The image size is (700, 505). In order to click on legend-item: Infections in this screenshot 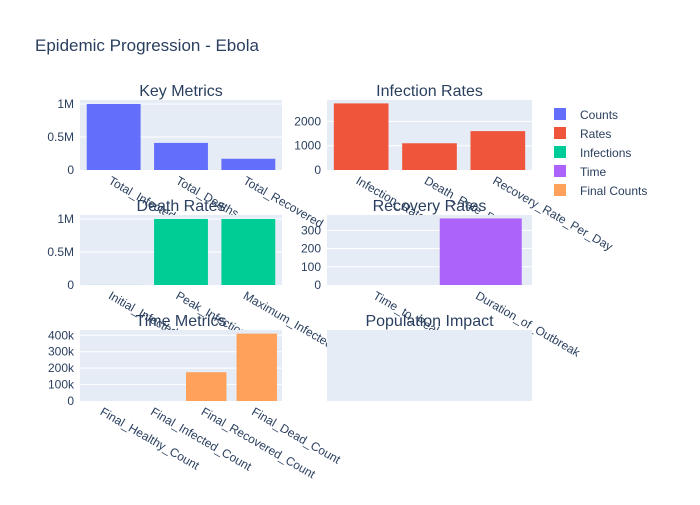, I will do `click(592, 153)`.